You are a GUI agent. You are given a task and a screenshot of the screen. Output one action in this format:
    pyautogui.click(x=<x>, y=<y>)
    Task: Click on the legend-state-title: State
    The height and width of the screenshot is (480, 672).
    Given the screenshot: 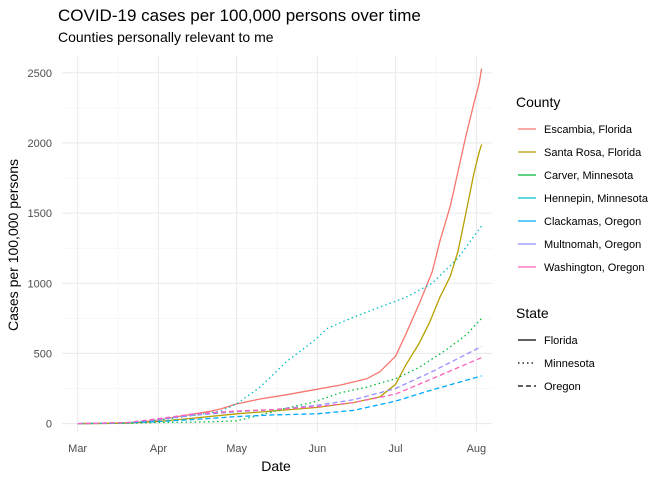 What is the action you would take?
    pyautogui.click(x=532, y=313)
    